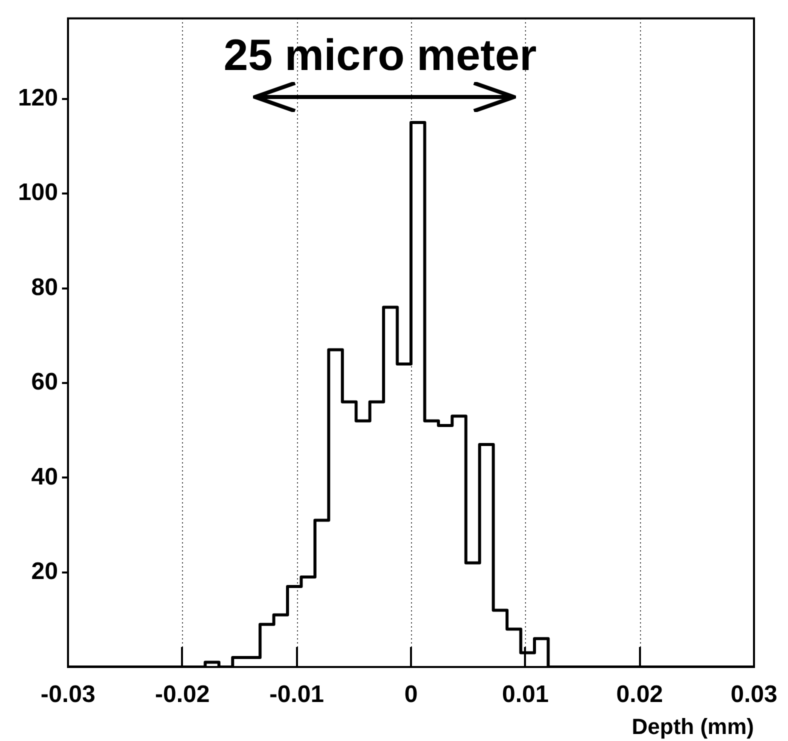 The width and height of the screenshot is (788, 741). What do you see at coordinates (525, 694) in the screenshot?
I see `x-tick-label: 0.01` at bounding box center [525, 694].